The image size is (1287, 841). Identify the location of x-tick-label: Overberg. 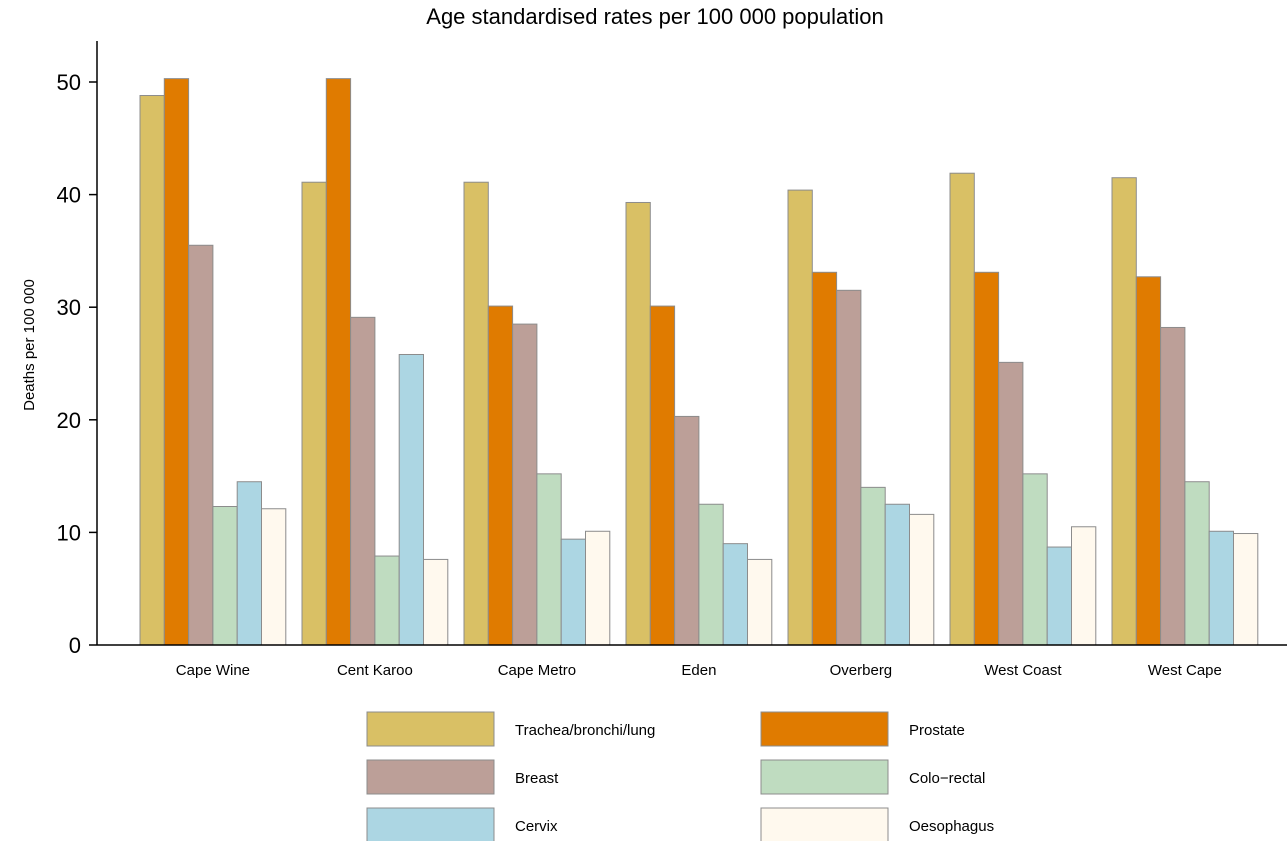
(861, 670).